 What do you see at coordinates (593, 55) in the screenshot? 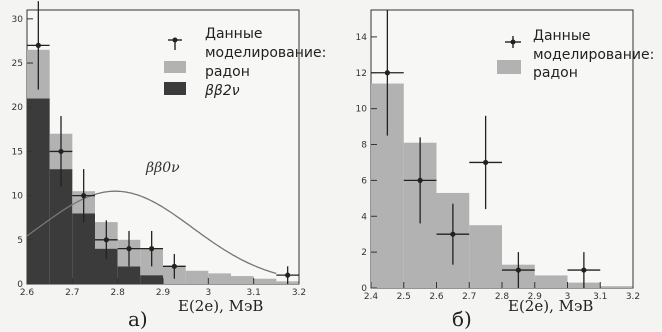
I see `legend-model-label-b: моделирование:` at bounding box center [593, 55].